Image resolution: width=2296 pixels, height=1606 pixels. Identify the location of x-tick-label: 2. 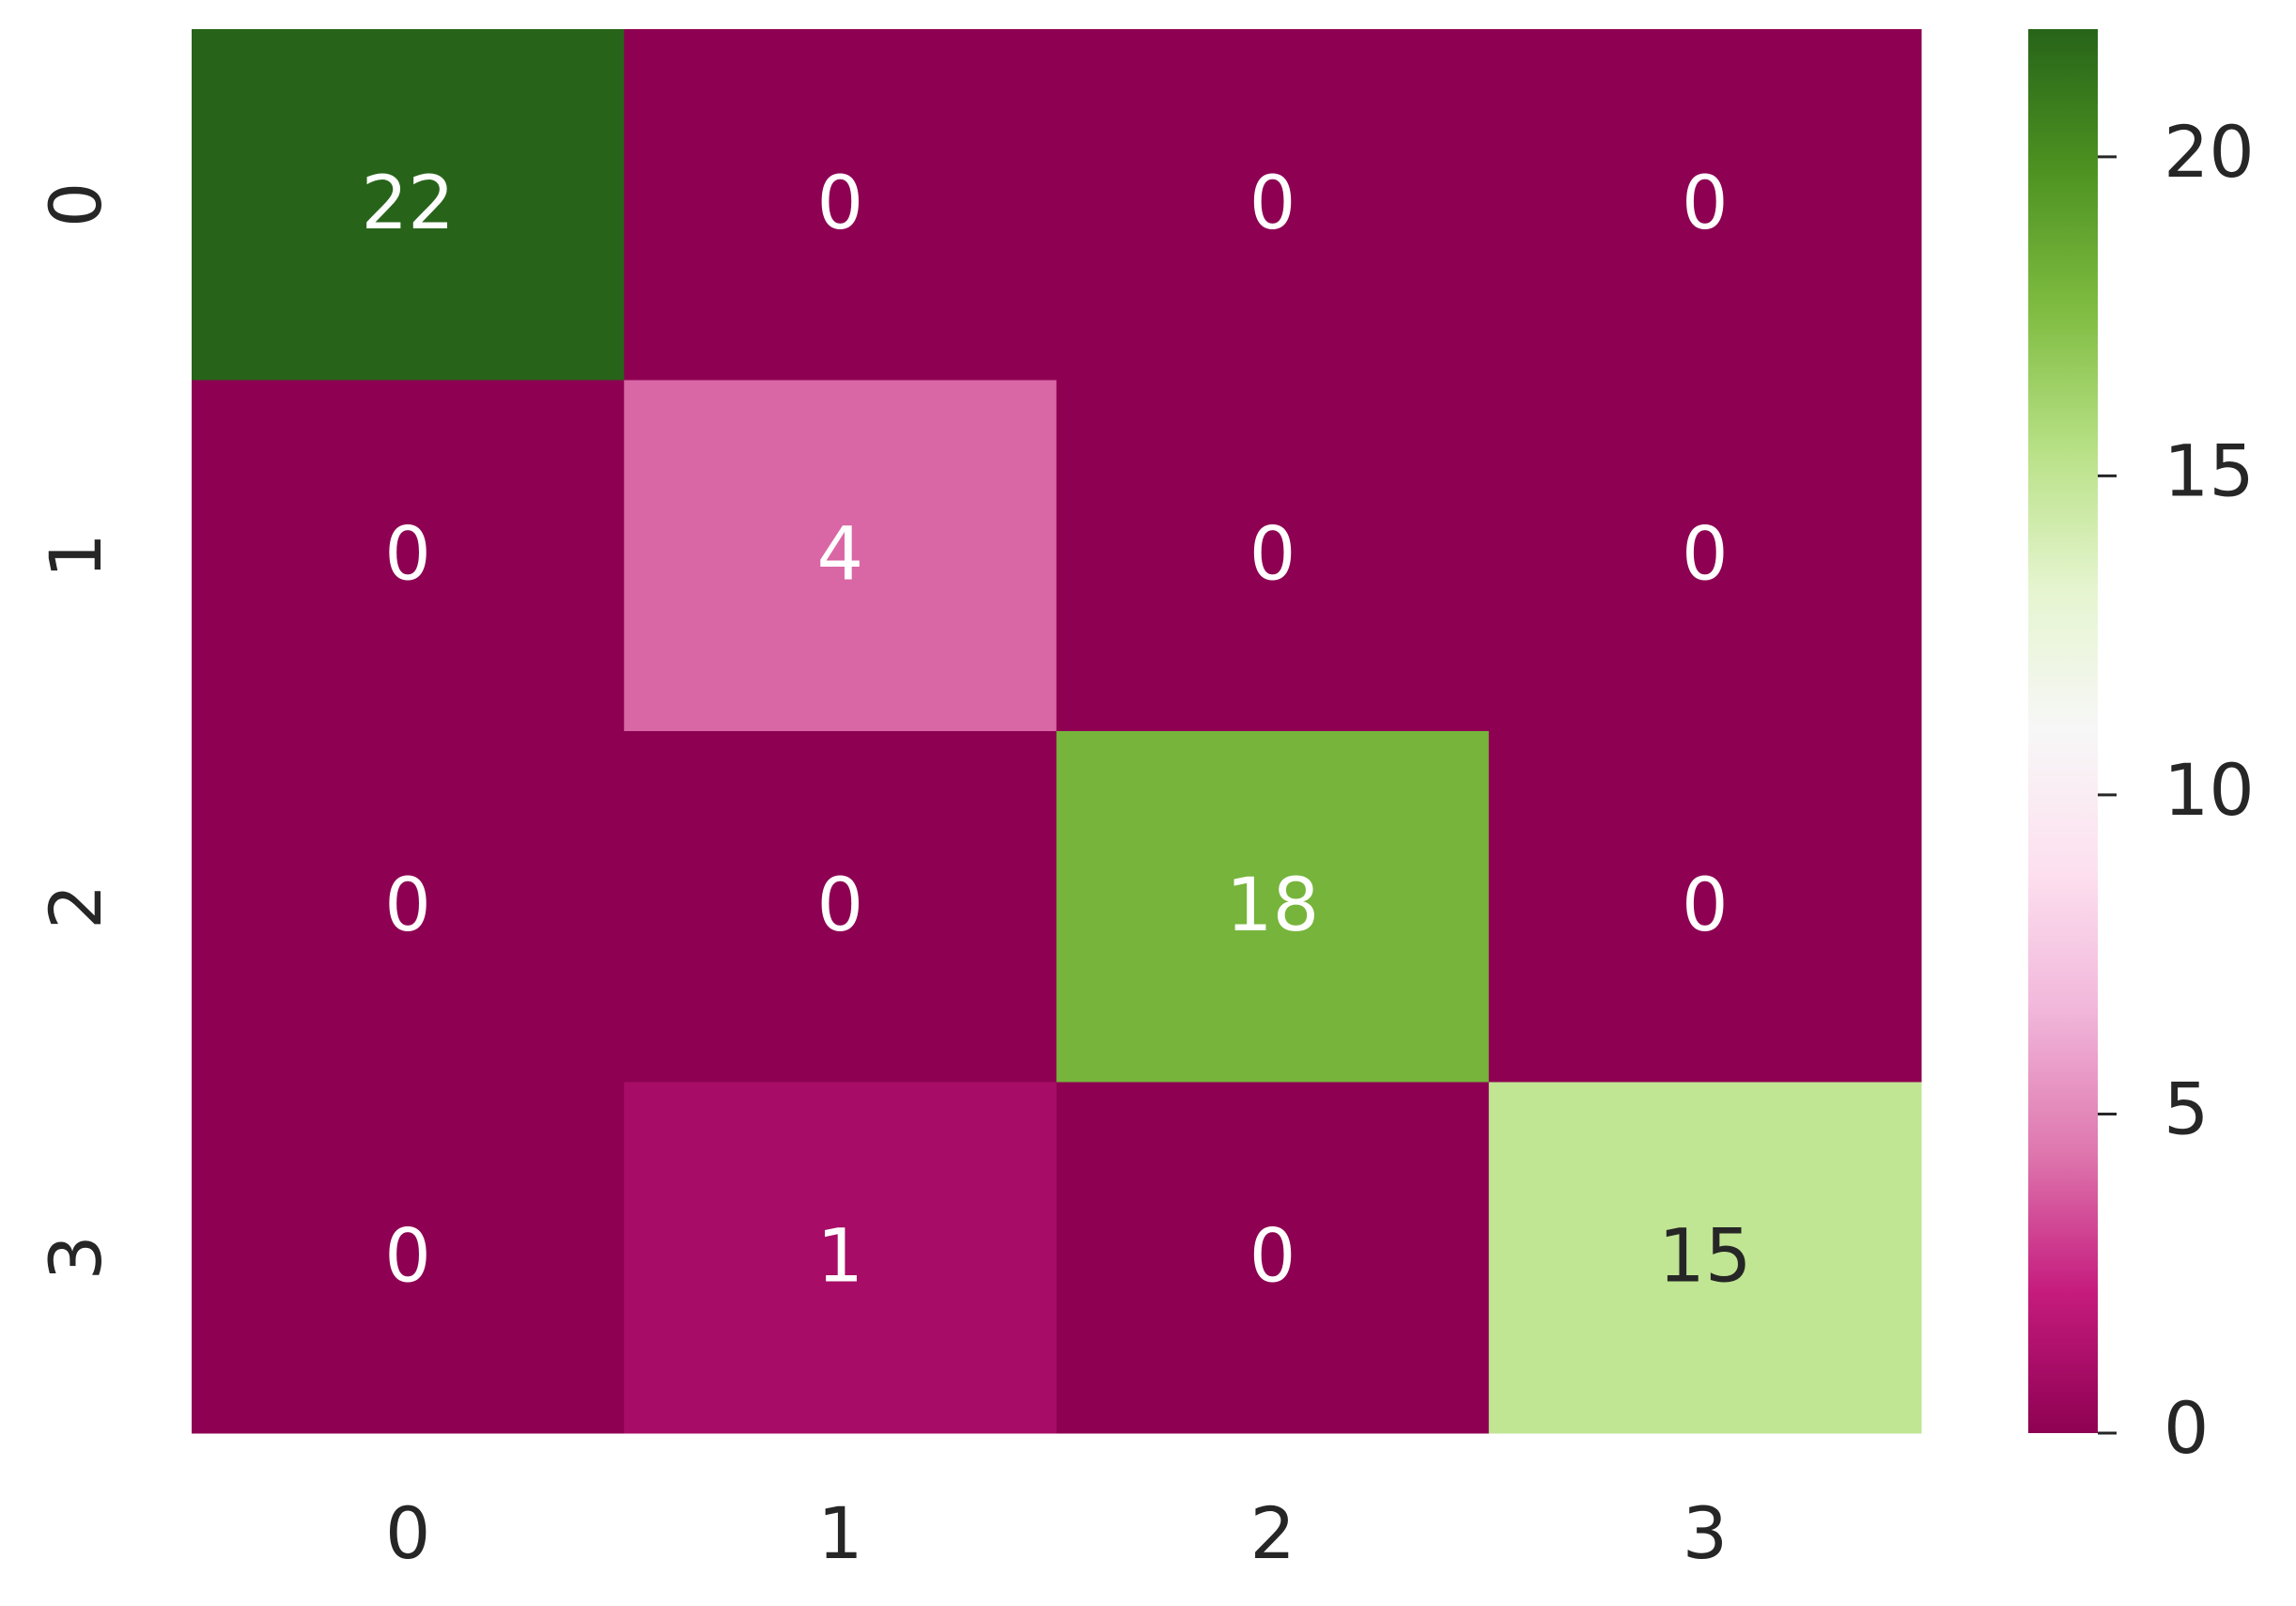
(1272, 1533).